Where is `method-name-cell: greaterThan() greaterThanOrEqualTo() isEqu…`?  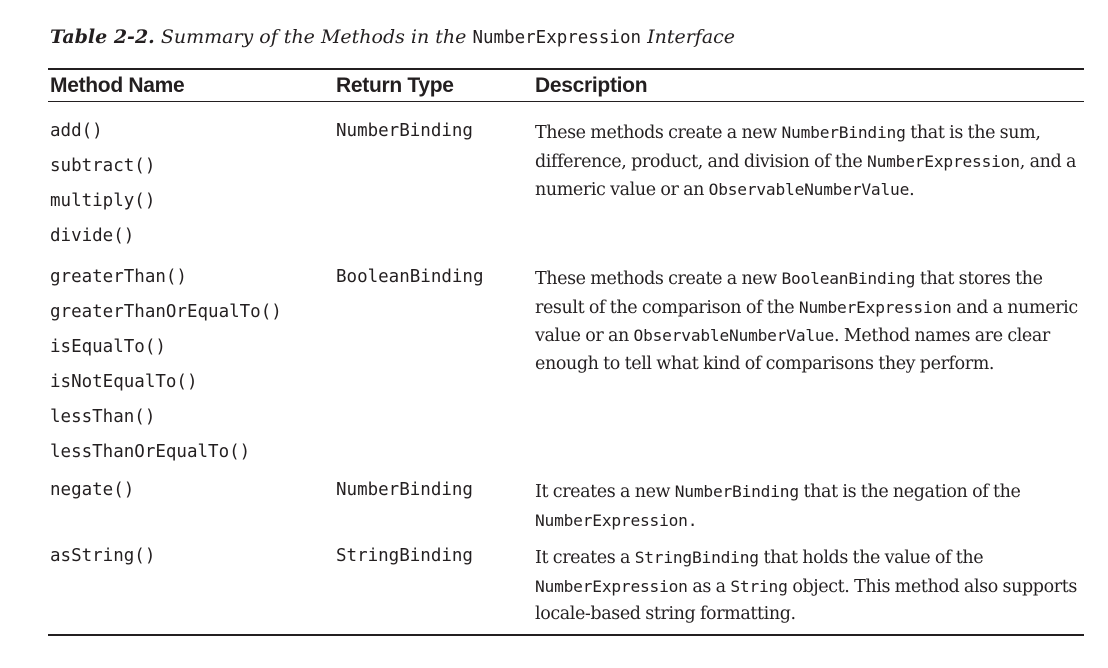
method-name-cell: greaterThan() greaterThanOrEqualTo() isEqu… is located at coordinates (192, 365).